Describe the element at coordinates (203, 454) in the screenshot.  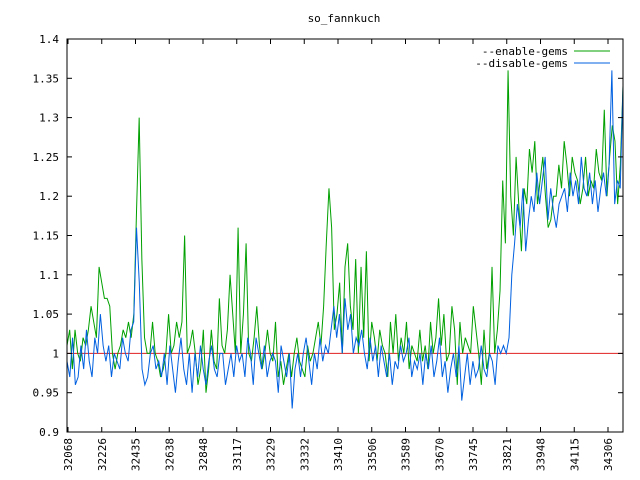
I see `x-tick-label: 32848` at that location.